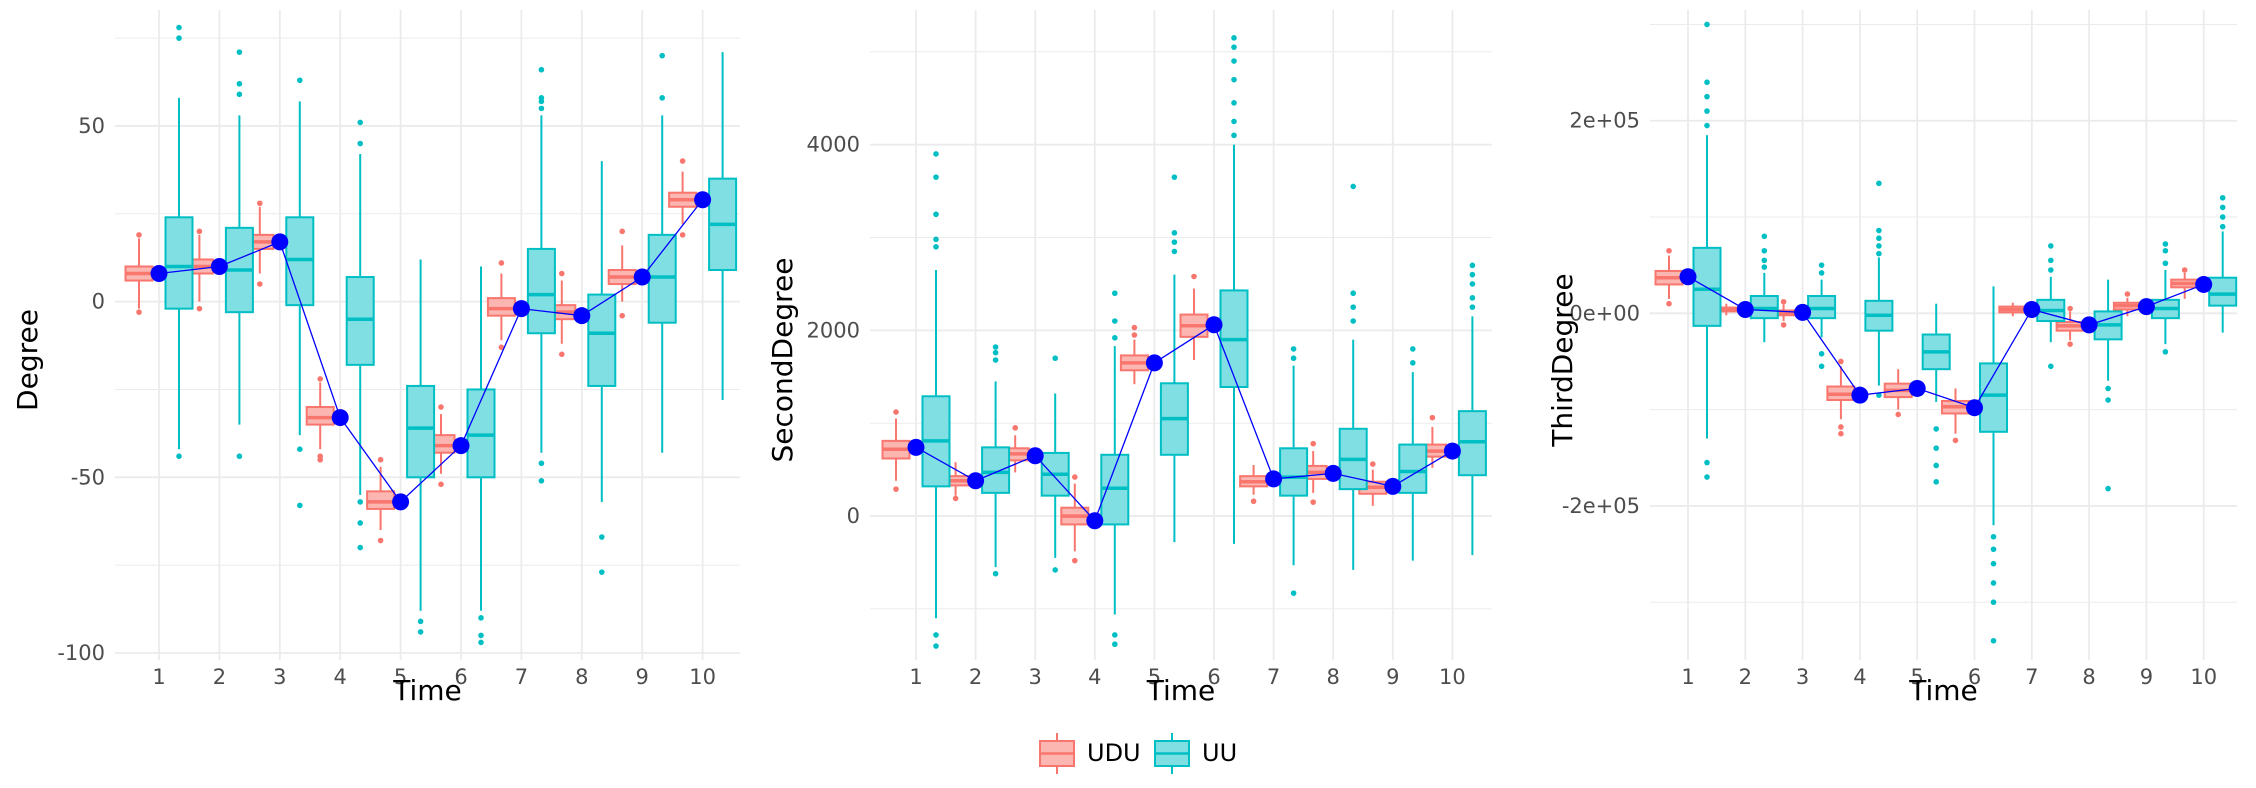 Image resolution: width=2256 pixels, height=788 pixels. I want to click on x-axis-title: Time, so click(427, 690).